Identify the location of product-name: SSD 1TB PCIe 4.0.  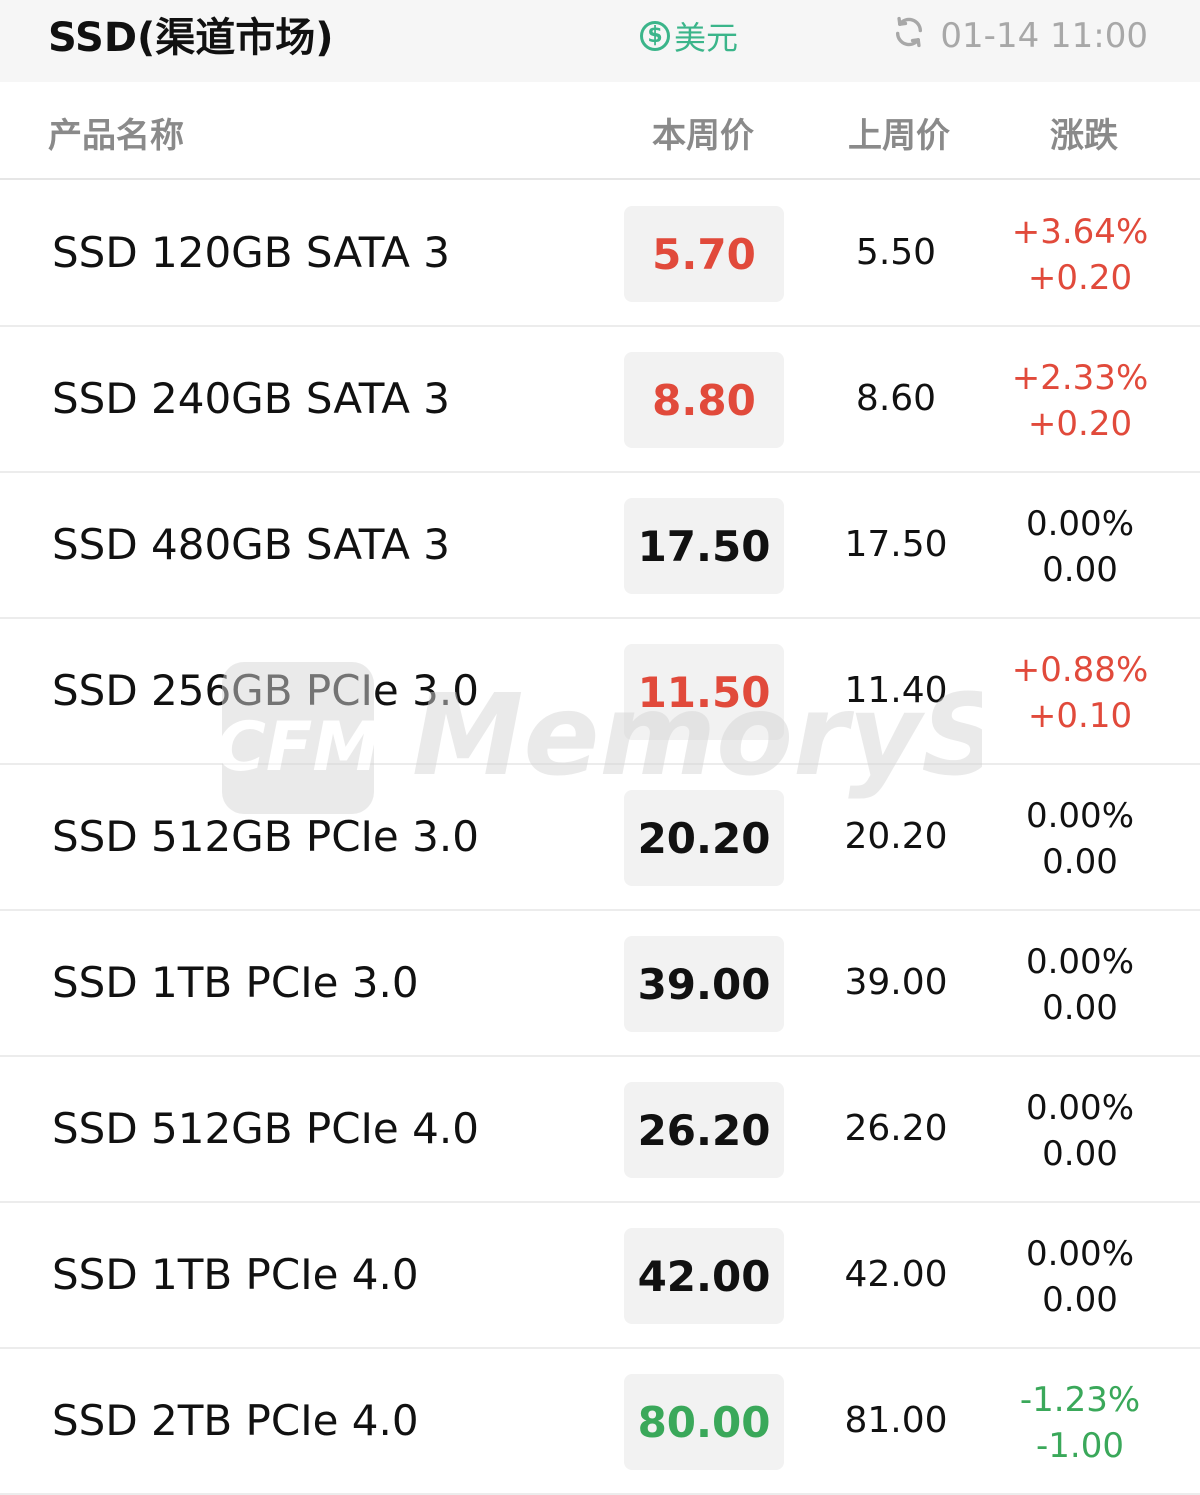
(235, 1274).